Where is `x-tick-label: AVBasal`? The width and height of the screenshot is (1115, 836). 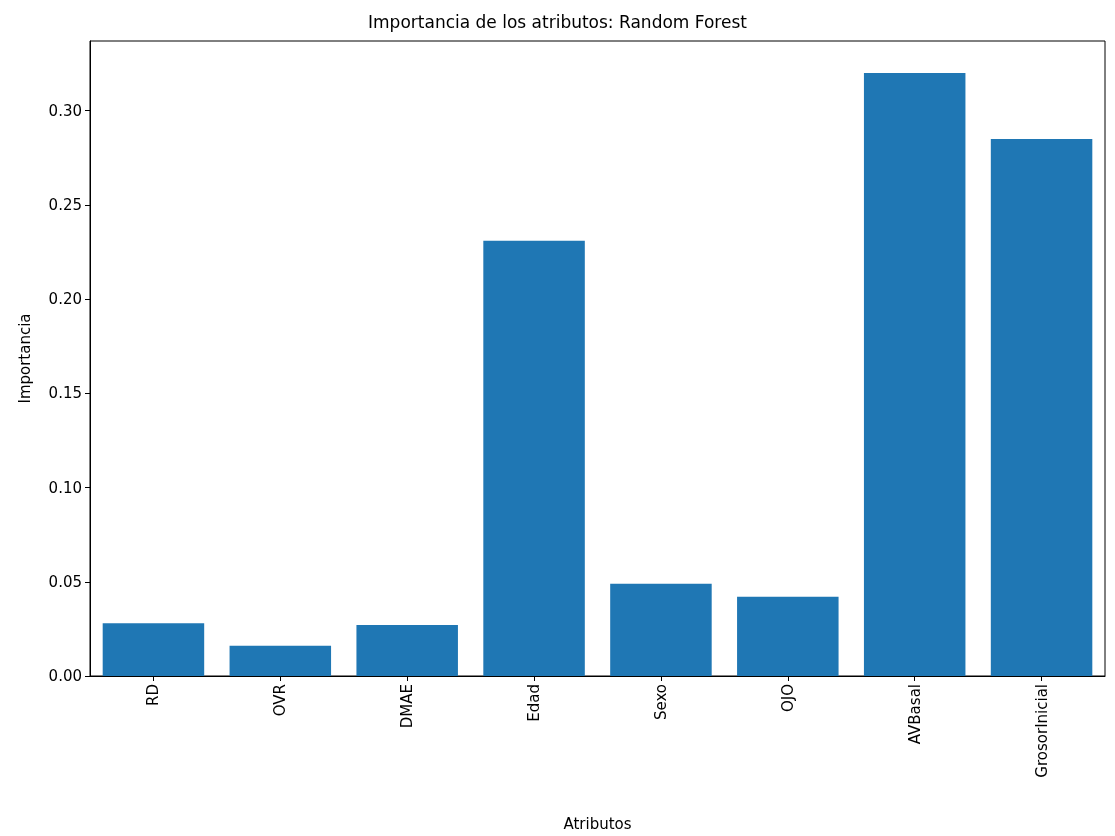
x-tick-label: AVBasal is located at coordinates (914, 714).